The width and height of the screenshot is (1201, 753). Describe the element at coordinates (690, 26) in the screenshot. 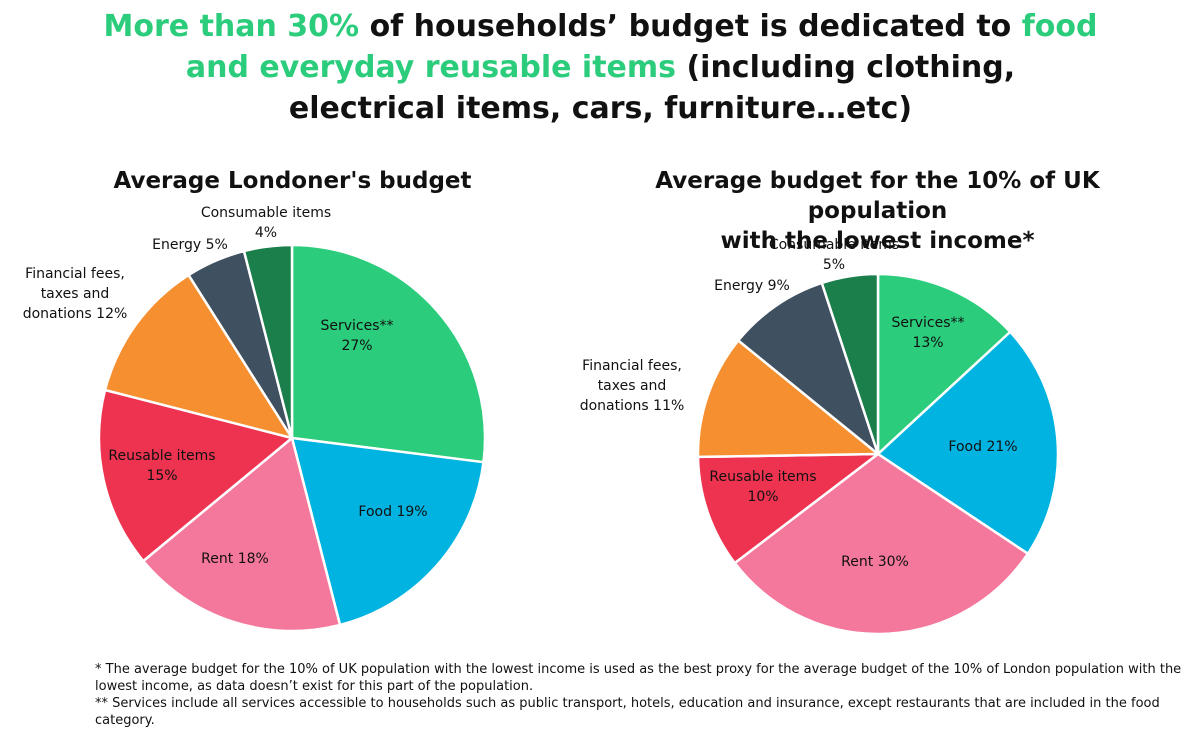

I see `headline-text: of households’ budget is dedicated to` at that location.